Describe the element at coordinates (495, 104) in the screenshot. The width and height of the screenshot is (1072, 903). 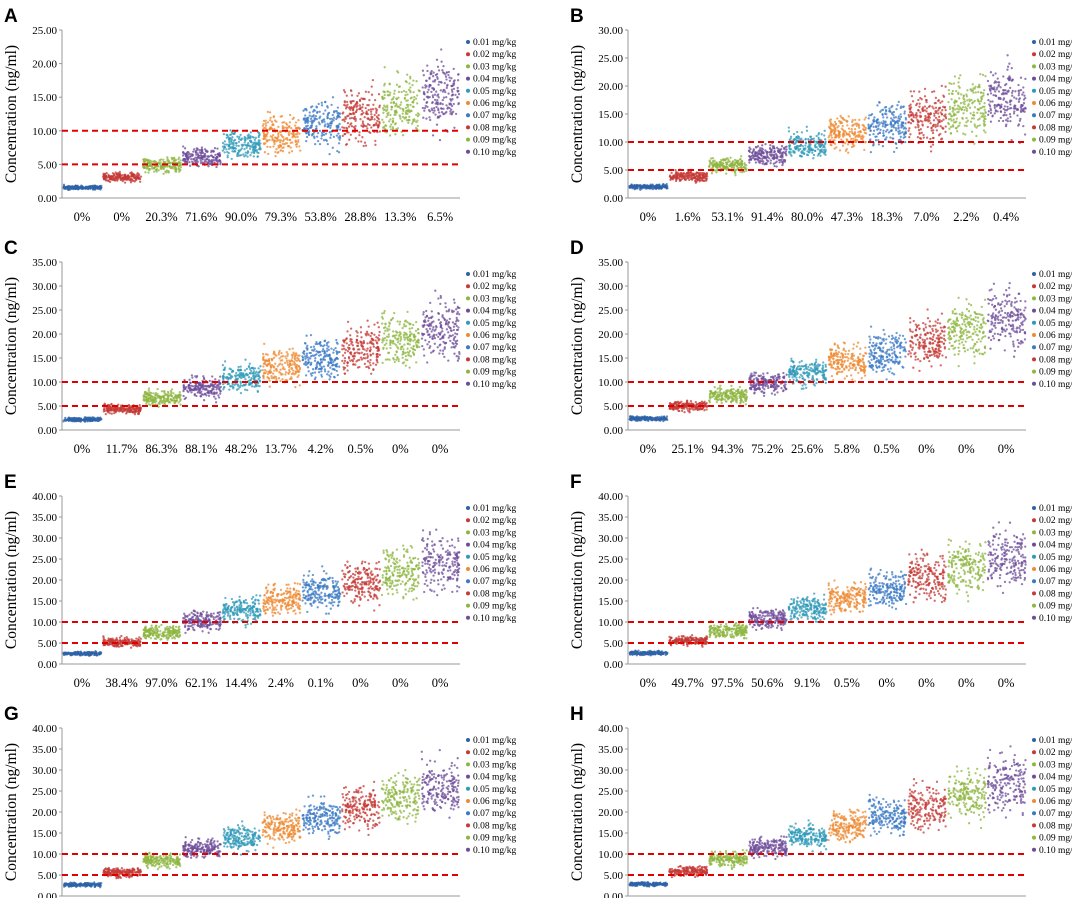
I see `legend-label: 0.06 mg/kg` at that location.